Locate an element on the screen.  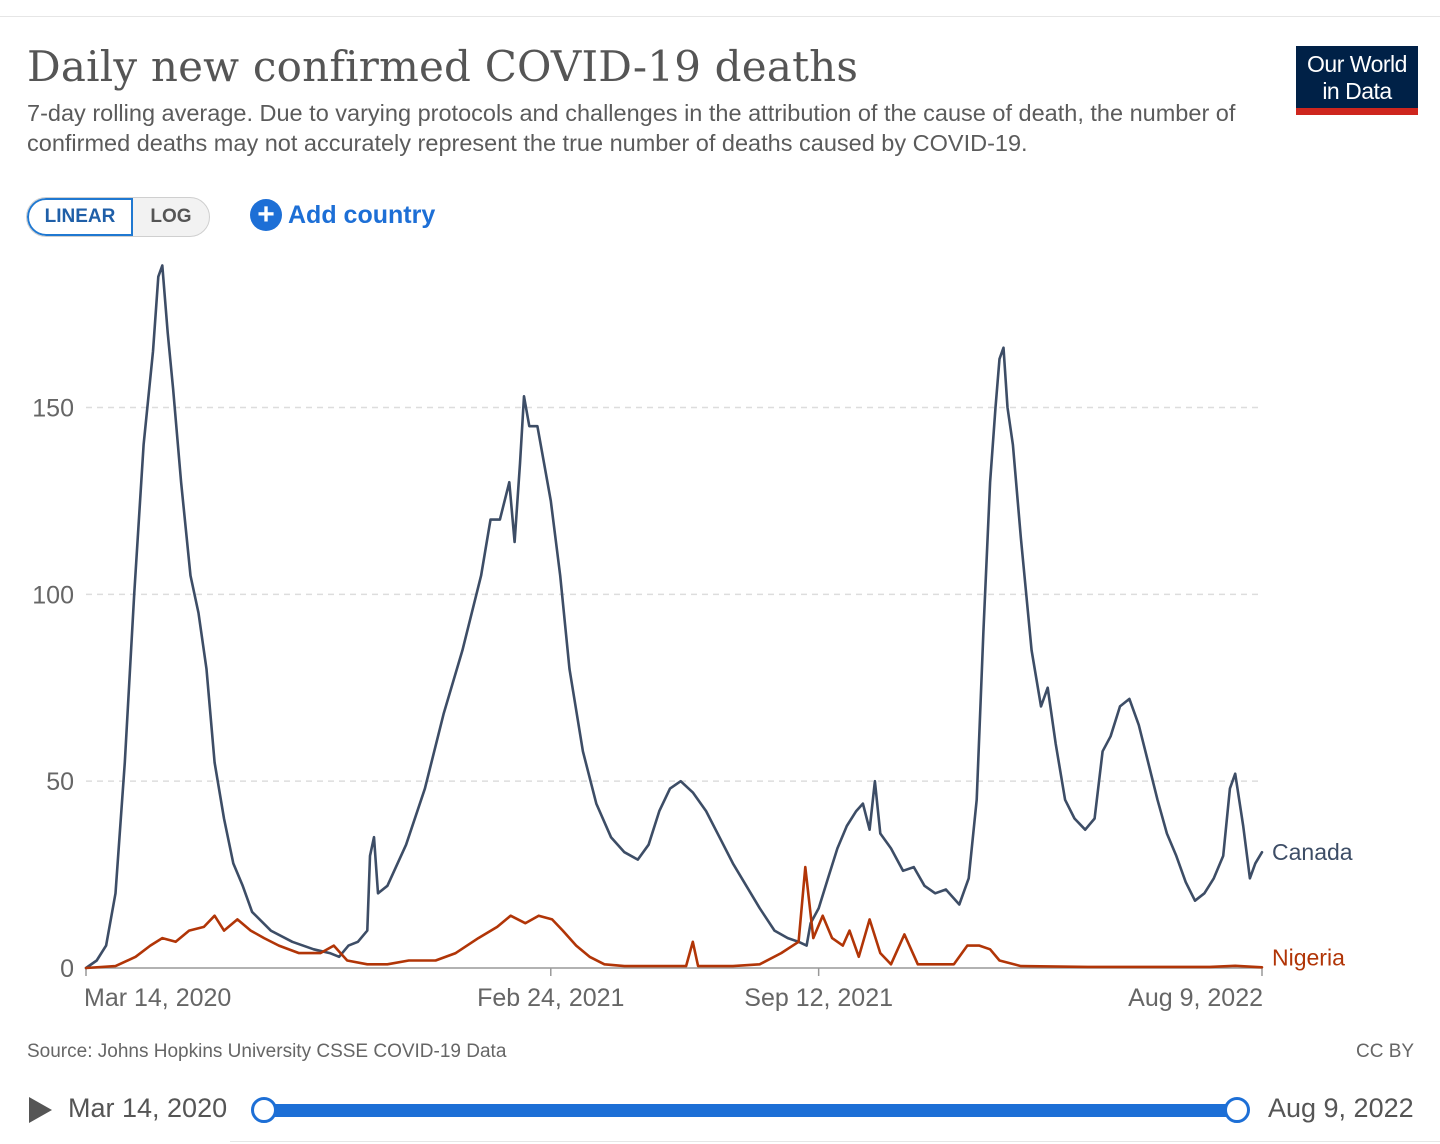
owid-logo: Our World in Data is located at coordinates (1357, 80).